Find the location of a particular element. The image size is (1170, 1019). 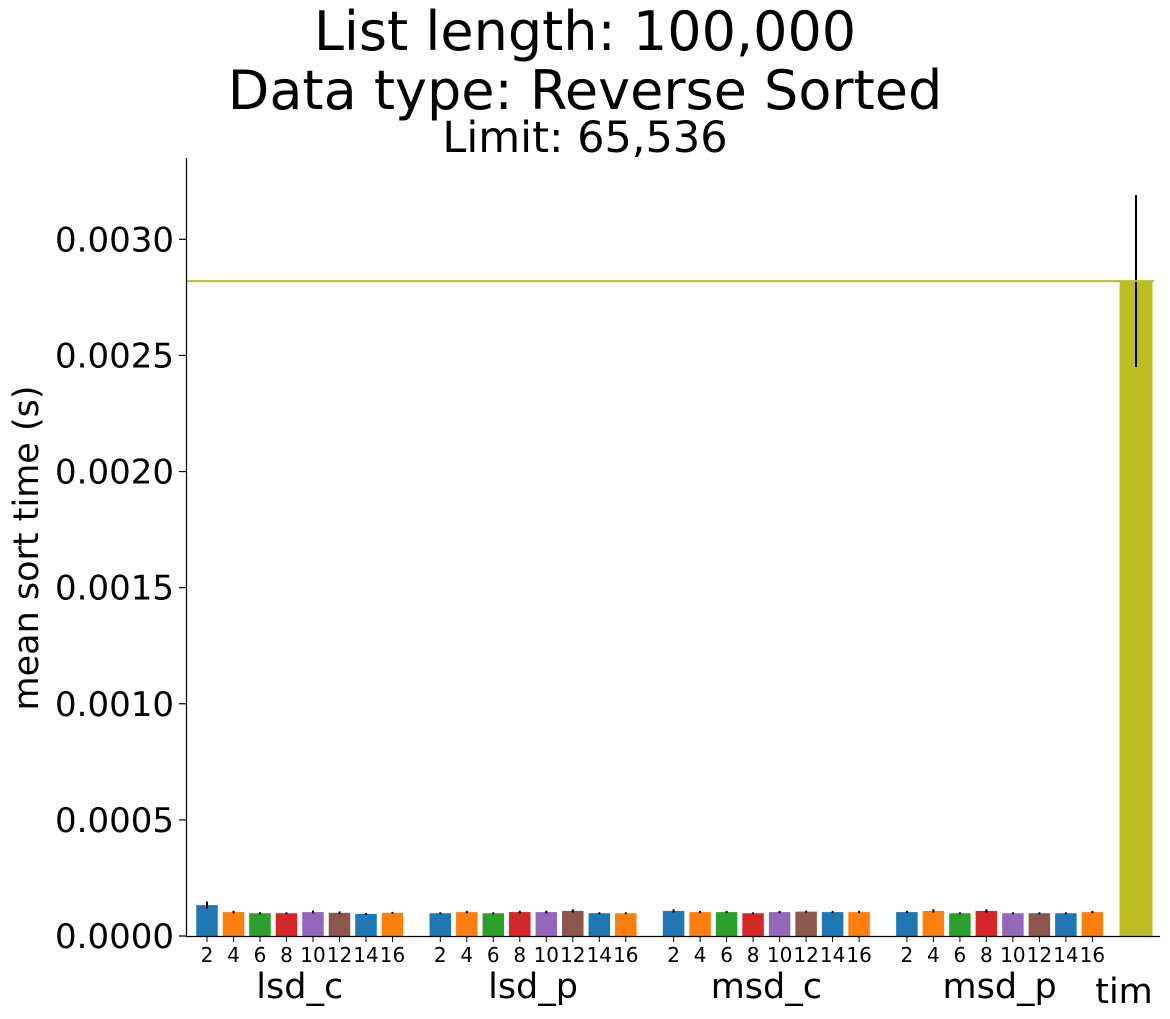

y-tick-label: 0.0025 is located at coordinates (114, 356).